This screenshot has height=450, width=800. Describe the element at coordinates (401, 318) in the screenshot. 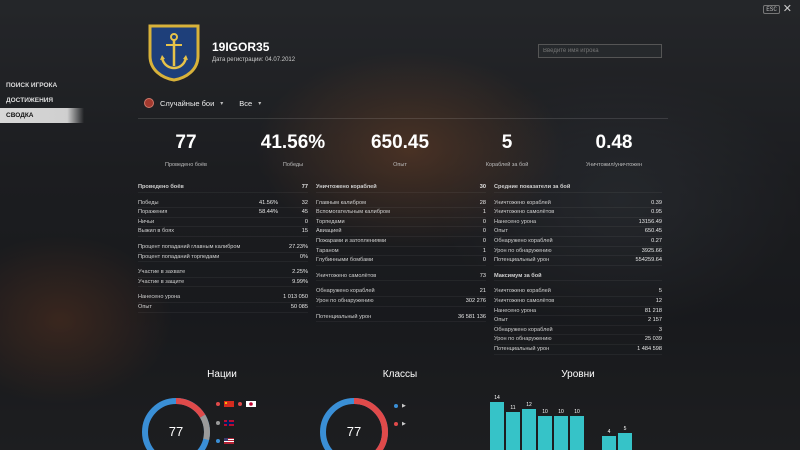

I see `table-row: Потенциальный урон 36 581 136` at that location.